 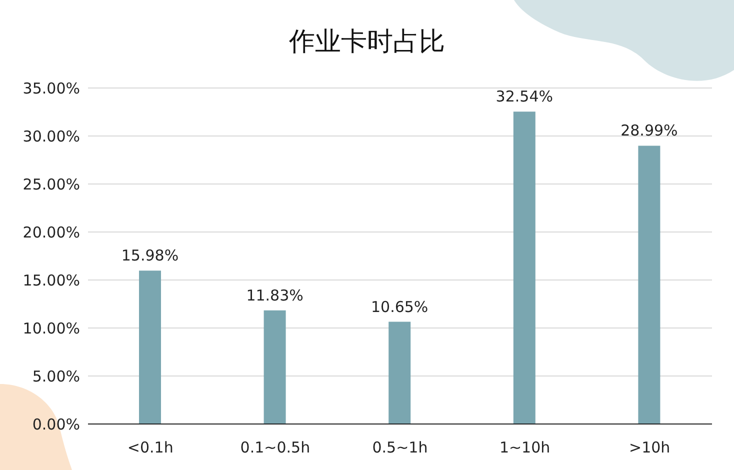 I want to click on x-tick-label: <0.1h, so click(x=150, y=447).